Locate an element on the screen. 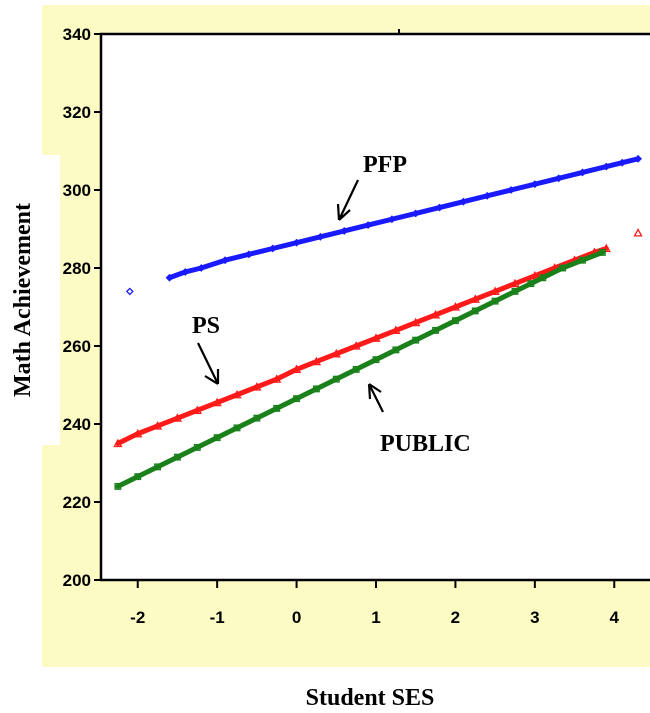  x-tick-label: -1 is located at coordinates (217, 617).